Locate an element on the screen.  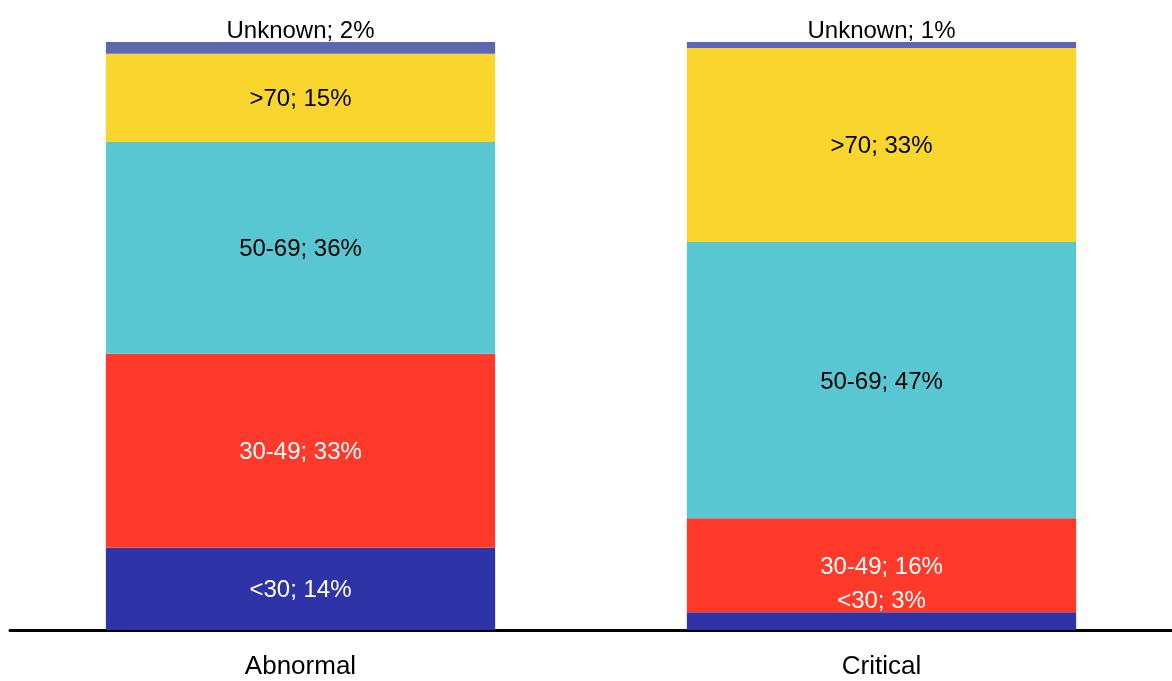
data-label: <30; 14% is located at coordinates (300, 589).